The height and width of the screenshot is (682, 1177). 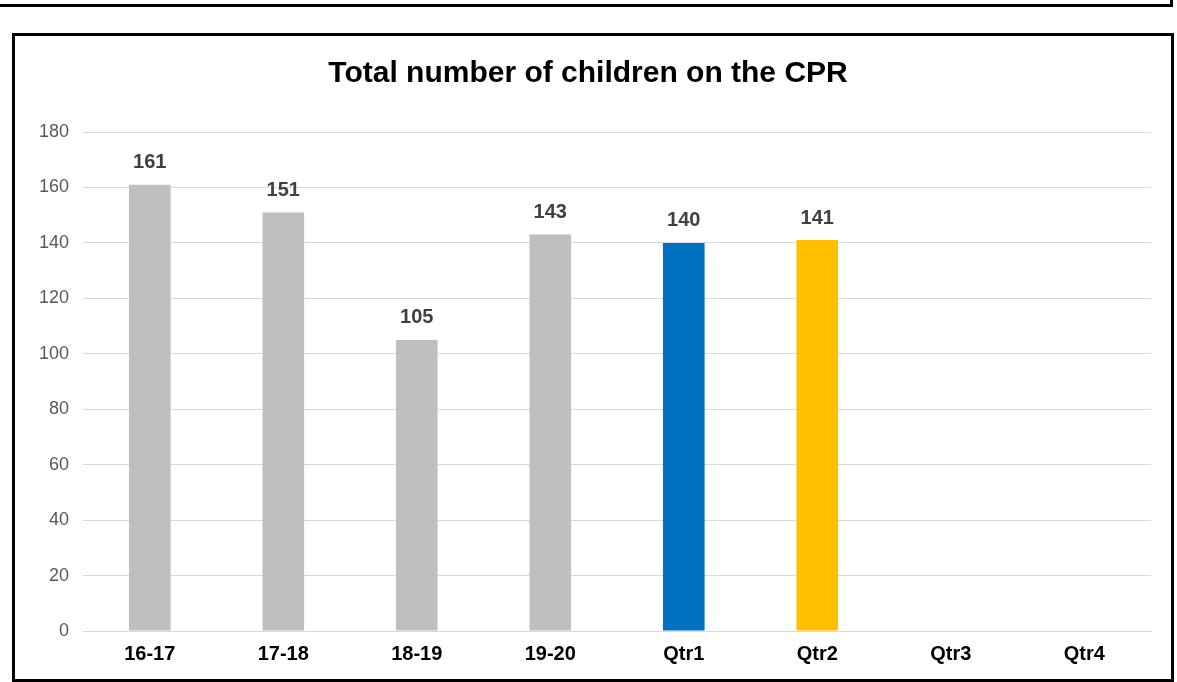 What do you see at coordinates (59, 408) in the screenshot?
I see `y-tick-label: 80` at bounding box center [59, 408].